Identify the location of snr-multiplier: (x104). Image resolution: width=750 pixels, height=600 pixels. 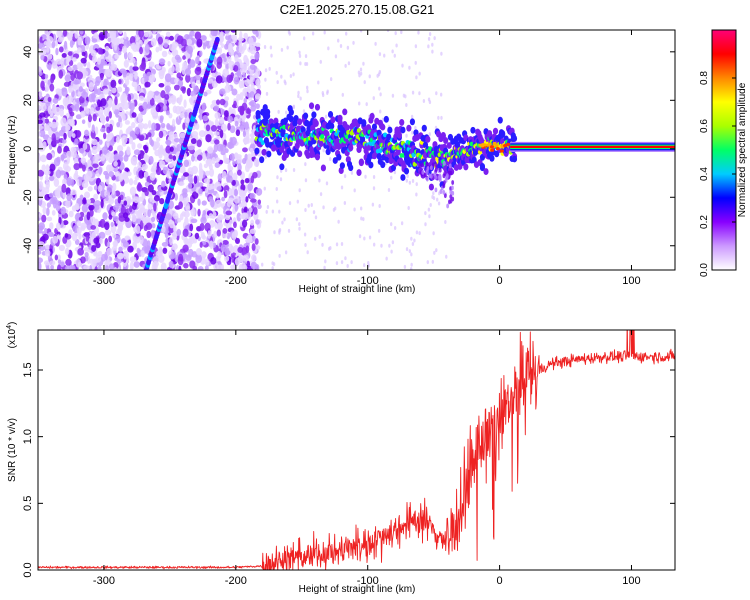
(12, 335).